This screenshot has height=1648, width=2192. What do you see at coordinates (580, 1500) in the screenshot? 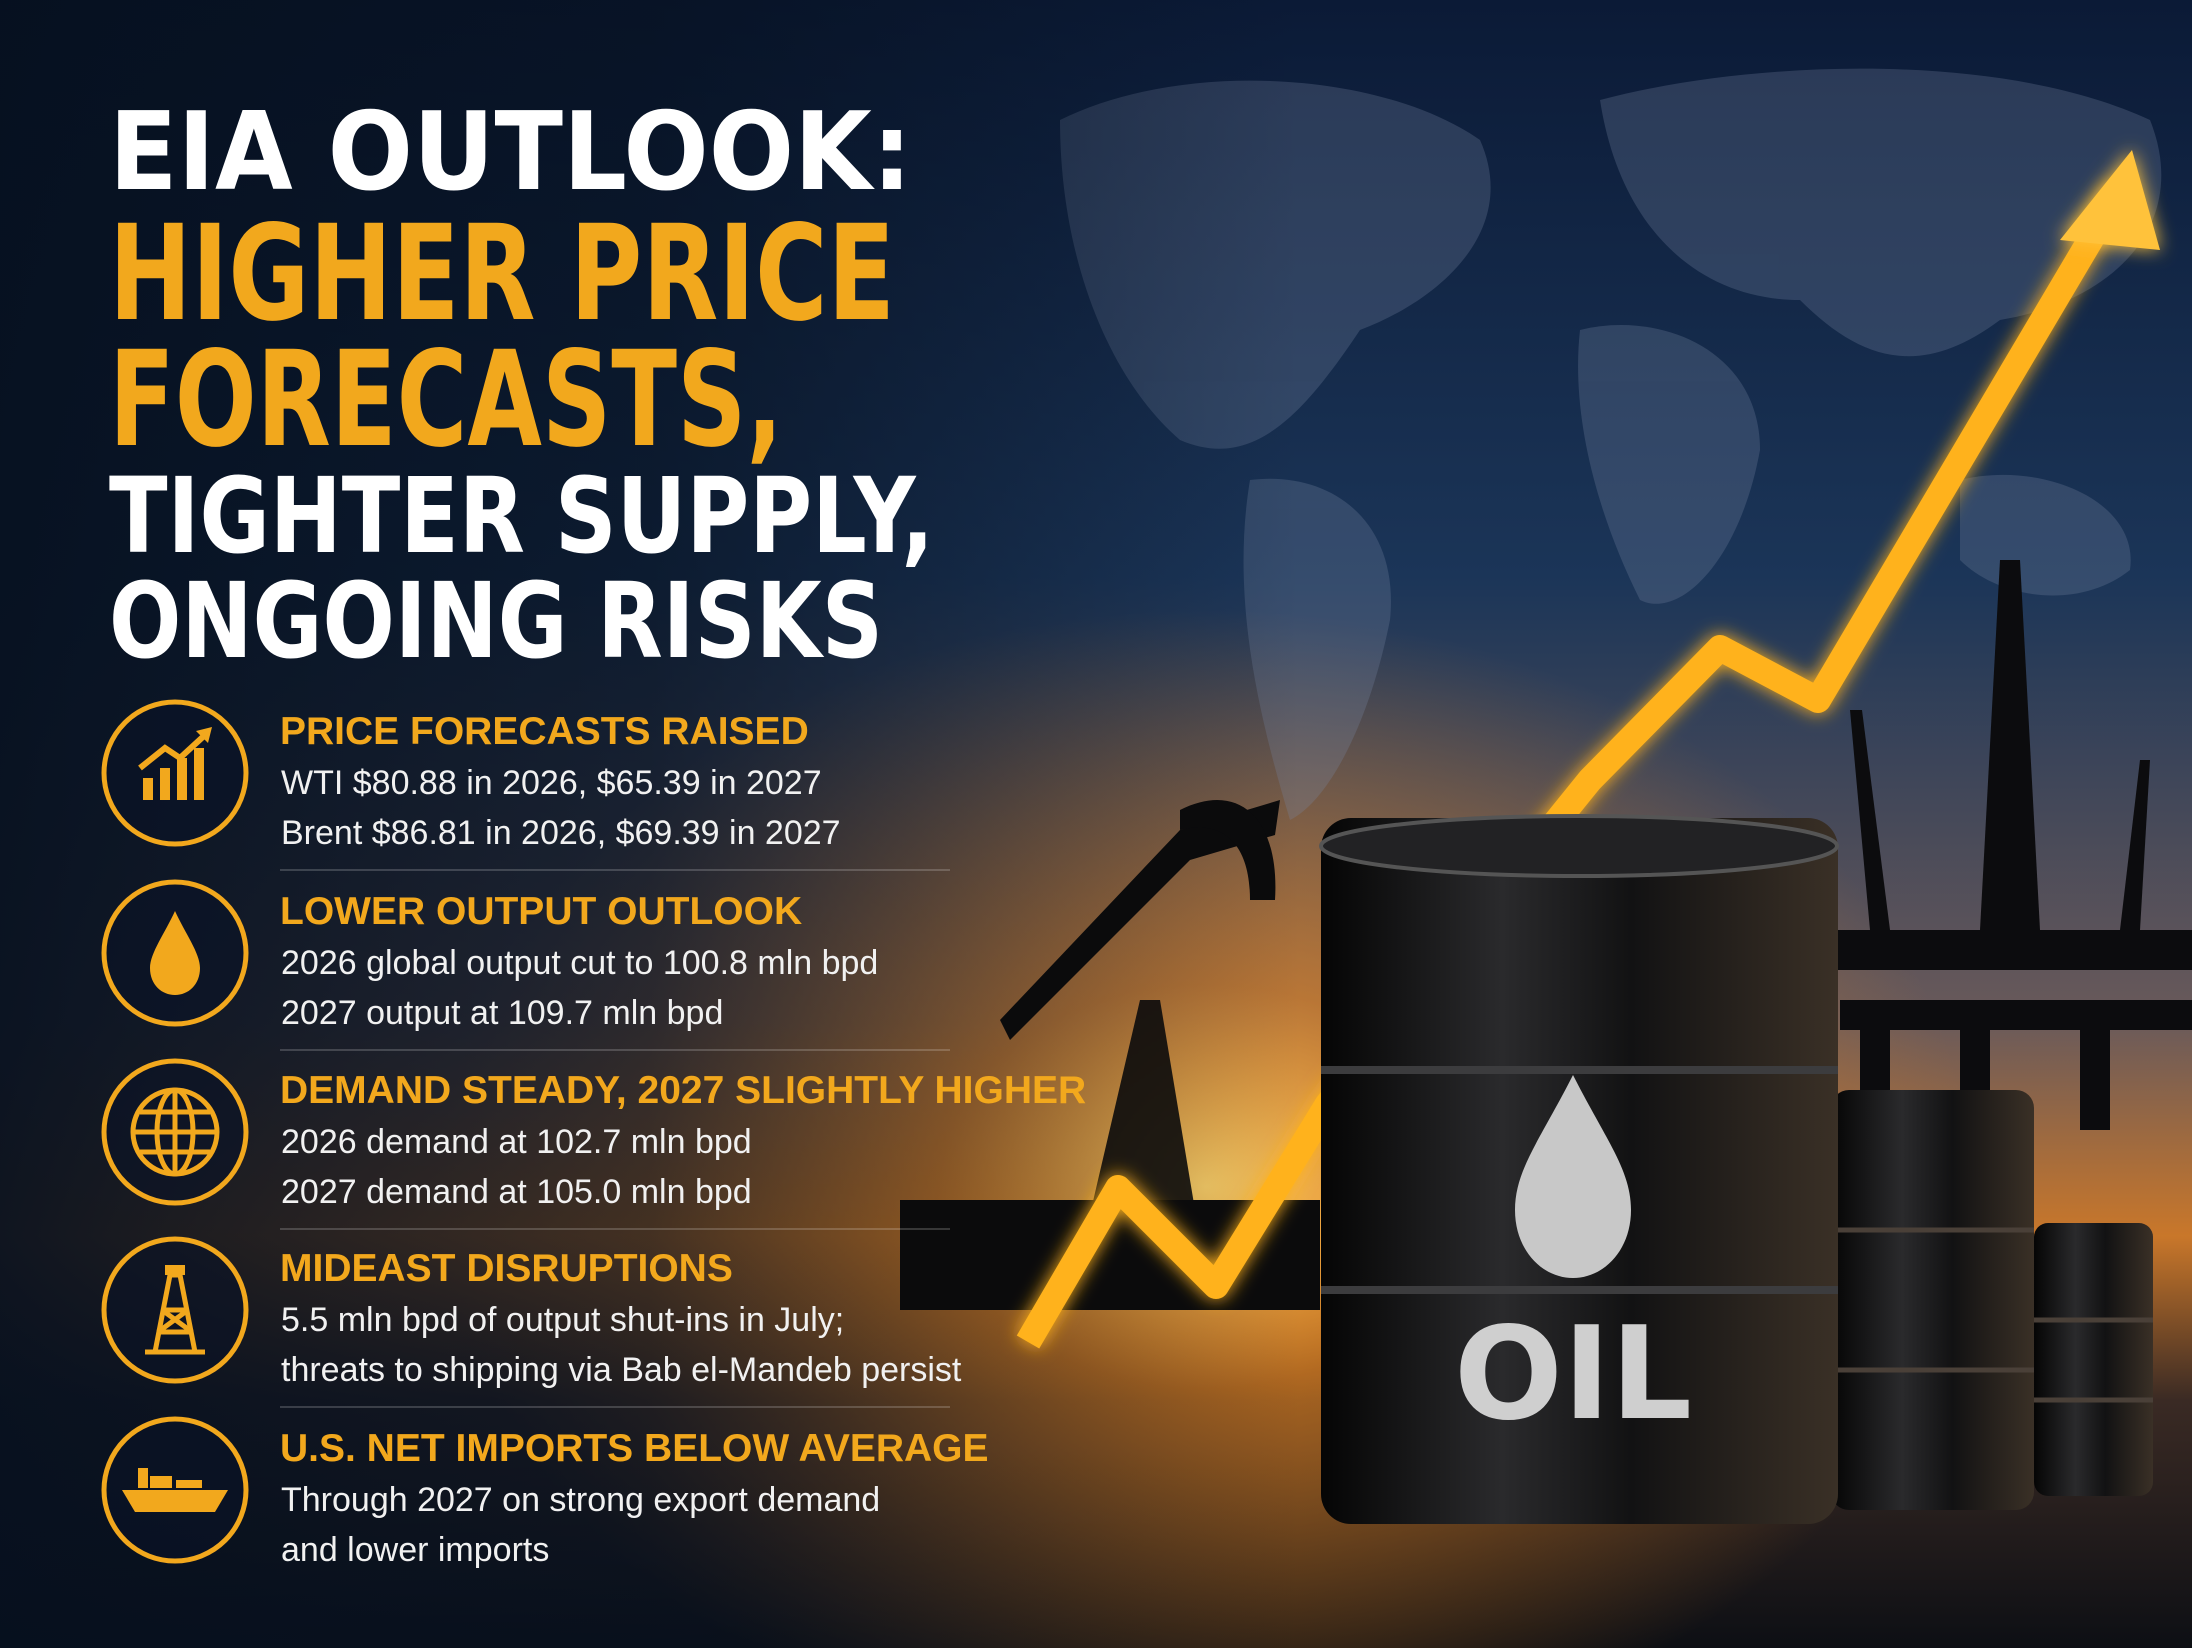
I see `item-text: Through 2027 on strong export demand` at bounding box center [580, 1500].